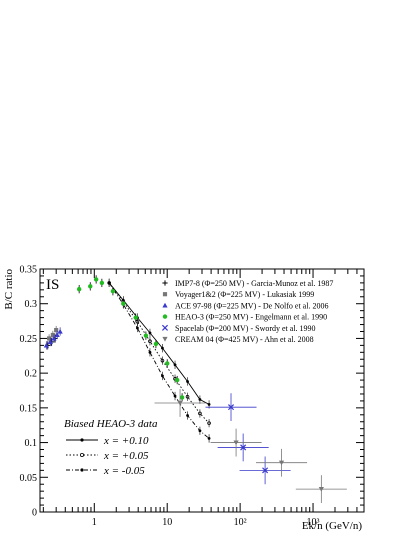 Image resolution: width=415 pixels, height=537 pixels. I want to click on inset-legend-label: x = +0.10, so click(126, 441).